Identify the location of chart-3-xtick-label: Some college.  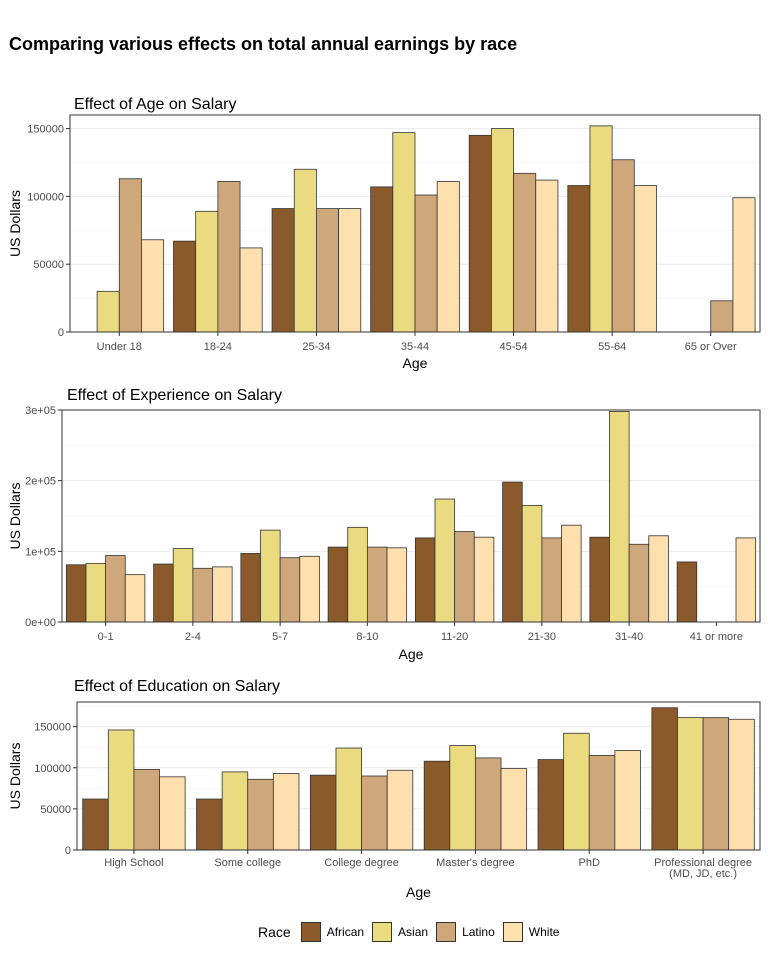
(247, 863).